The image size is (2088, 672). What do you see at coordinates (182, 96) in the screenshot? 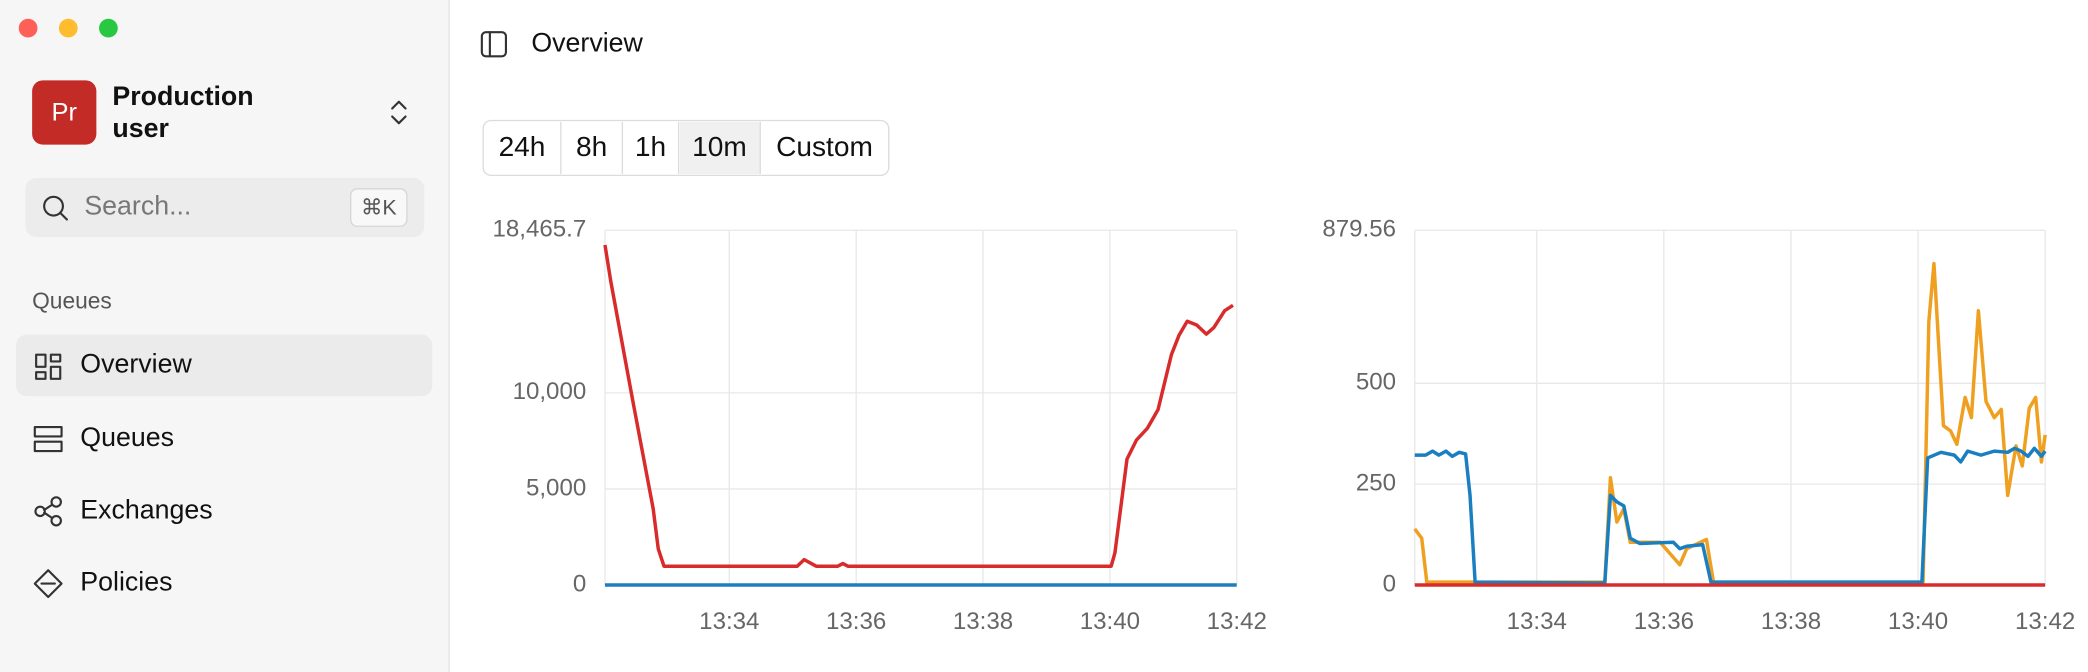
I see `account-name: Production` at bounding box center [182, 96].